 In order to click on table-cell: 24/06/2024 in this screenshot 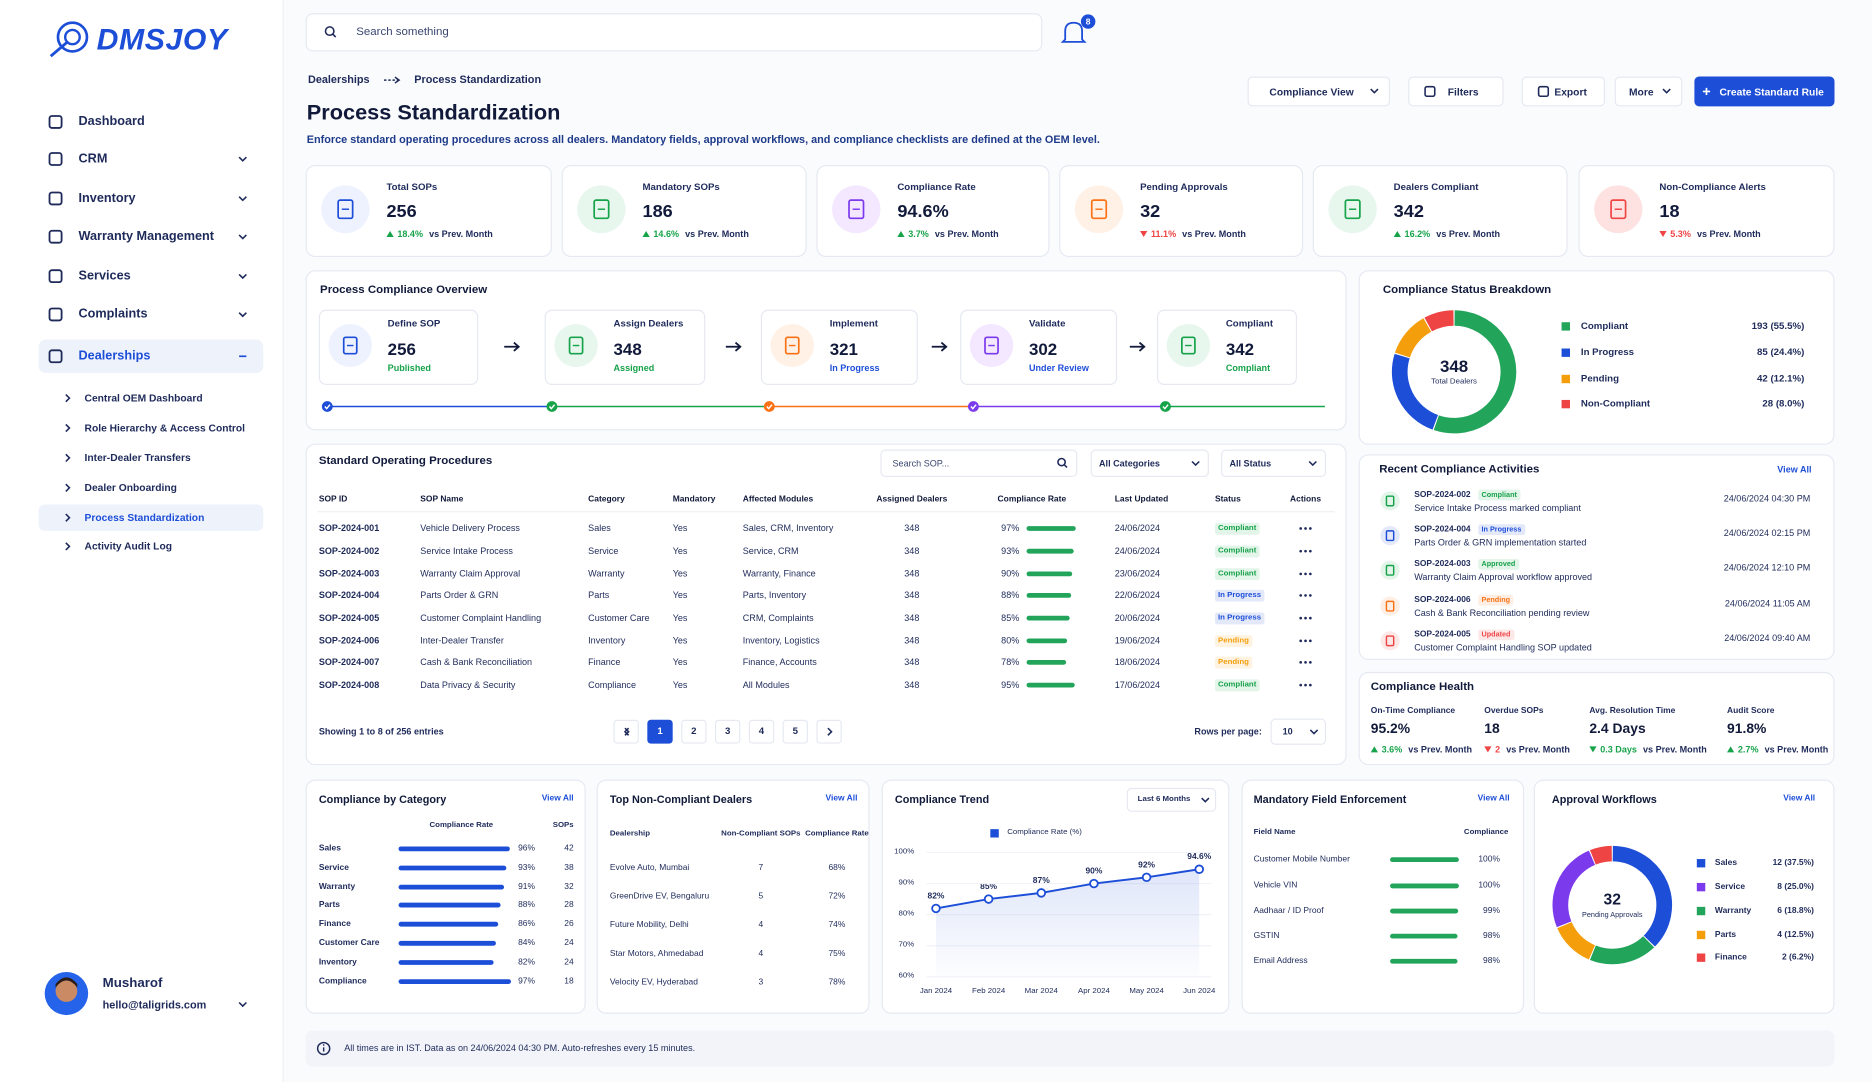, I will do `click(1137, 528)`.